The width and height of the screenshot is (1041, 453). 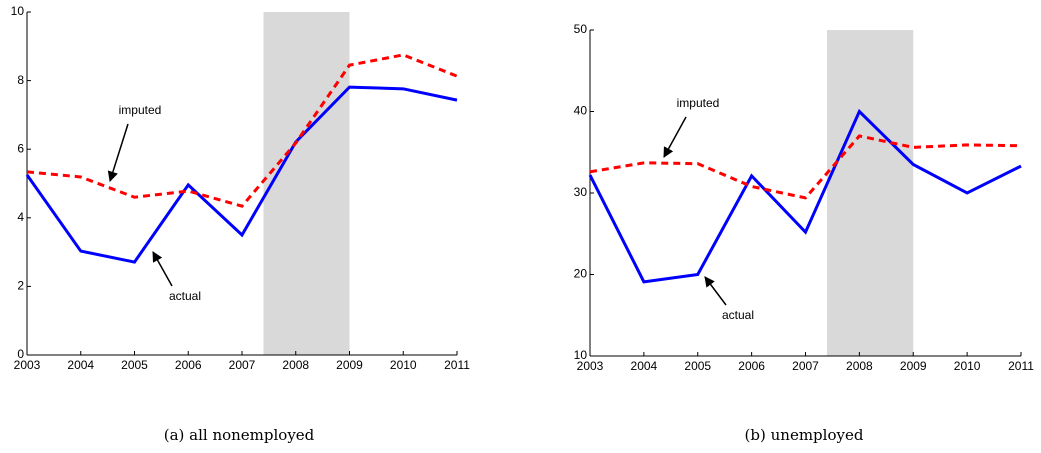 I want to click on y-tick-label: 2, so click(x=20, y=286).